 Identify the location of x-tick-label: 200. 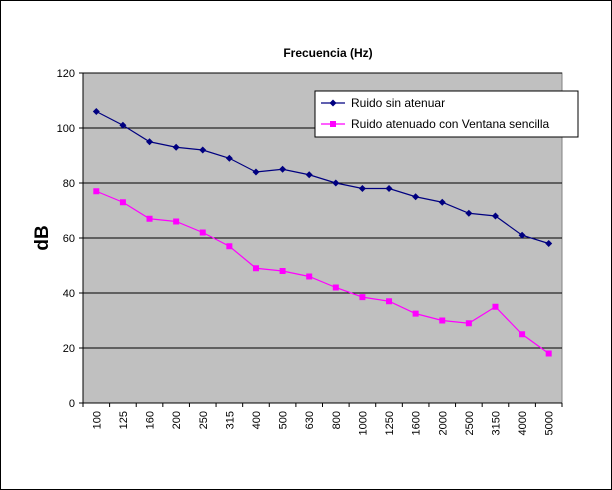
(177, 420).